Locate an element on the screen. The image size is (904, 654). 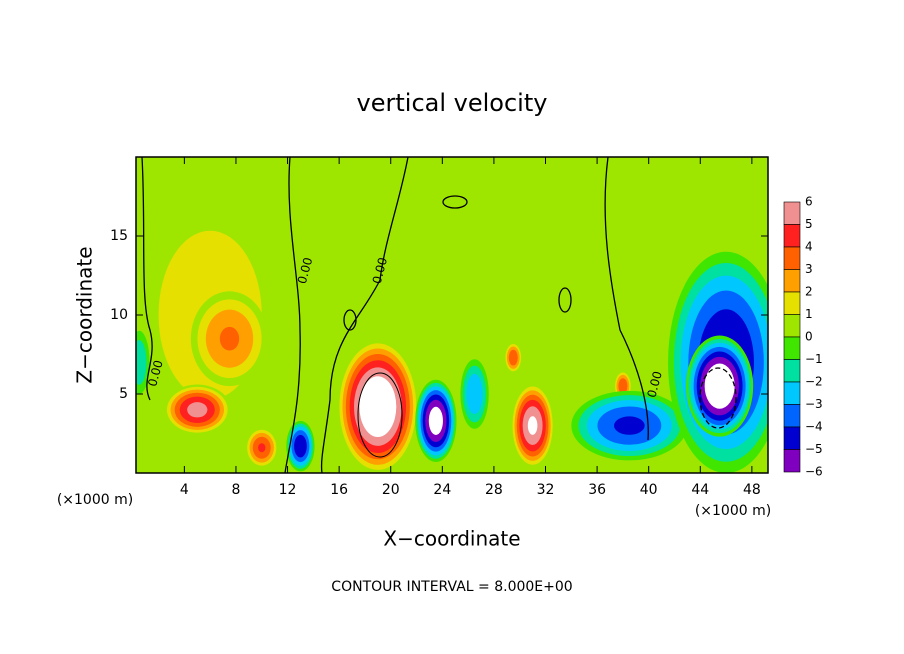
colorbar-label: 1 is located at coordinates (809, 314).